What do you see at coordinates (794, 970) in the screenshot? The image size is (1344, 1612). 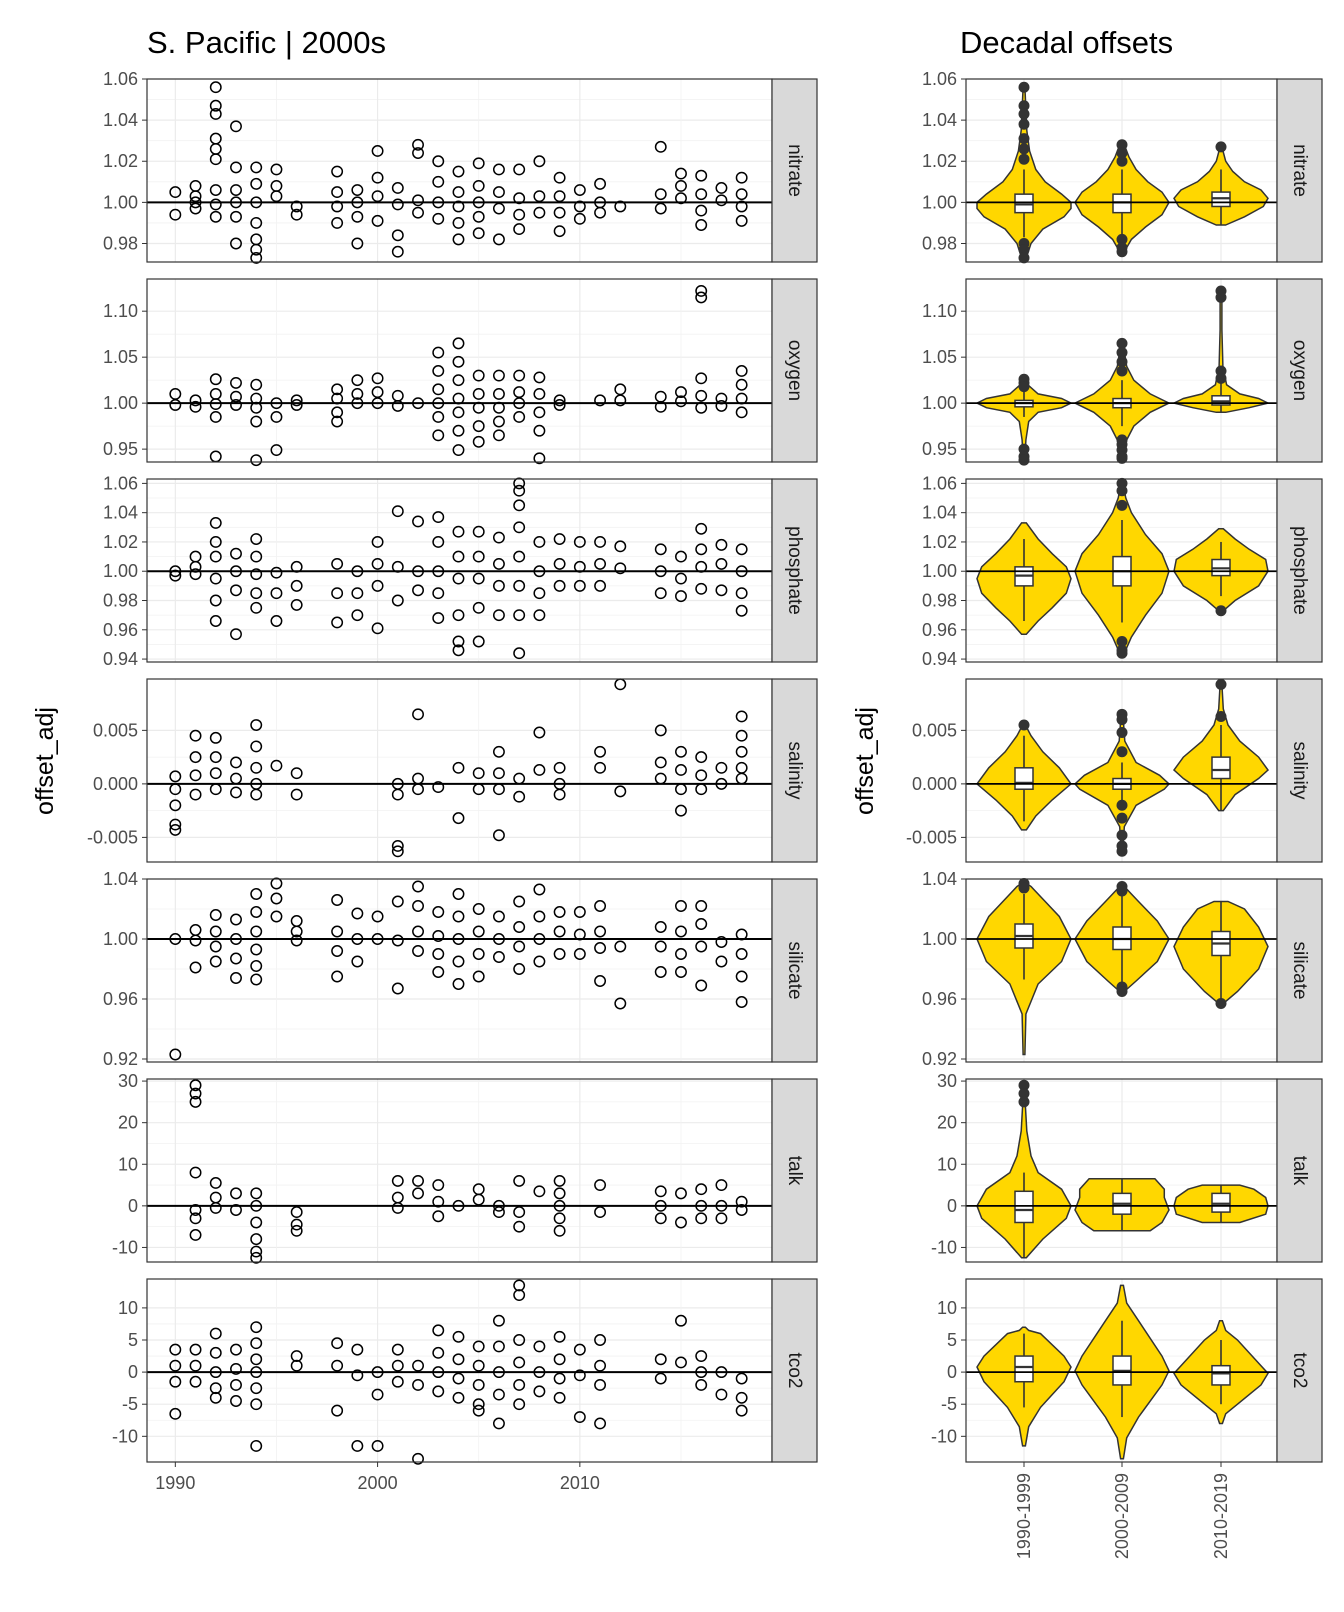 I see `facet-strip-label: silicate` at bounding box center [794, 970].